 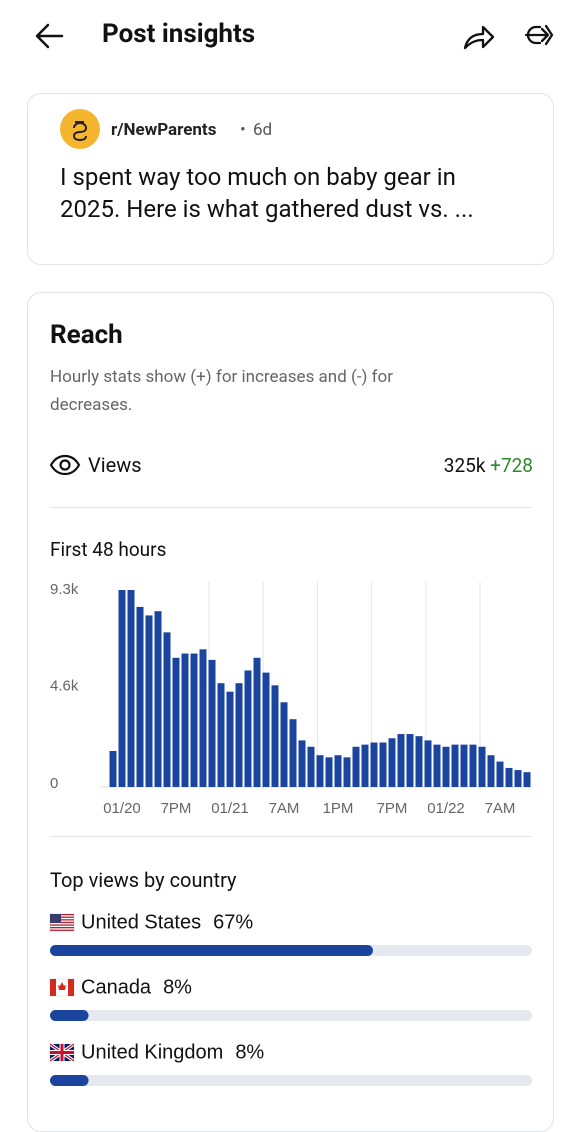 I want to click on views-stat: 325k +728, so click(x=488, y=465).